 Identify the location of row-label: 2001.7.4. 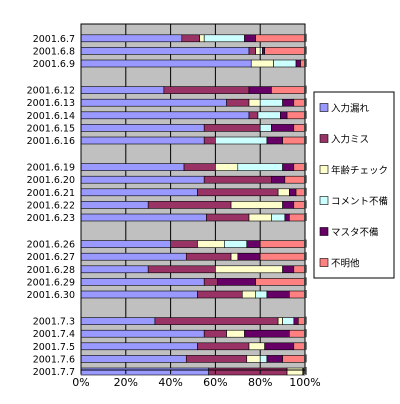
(54, 334).